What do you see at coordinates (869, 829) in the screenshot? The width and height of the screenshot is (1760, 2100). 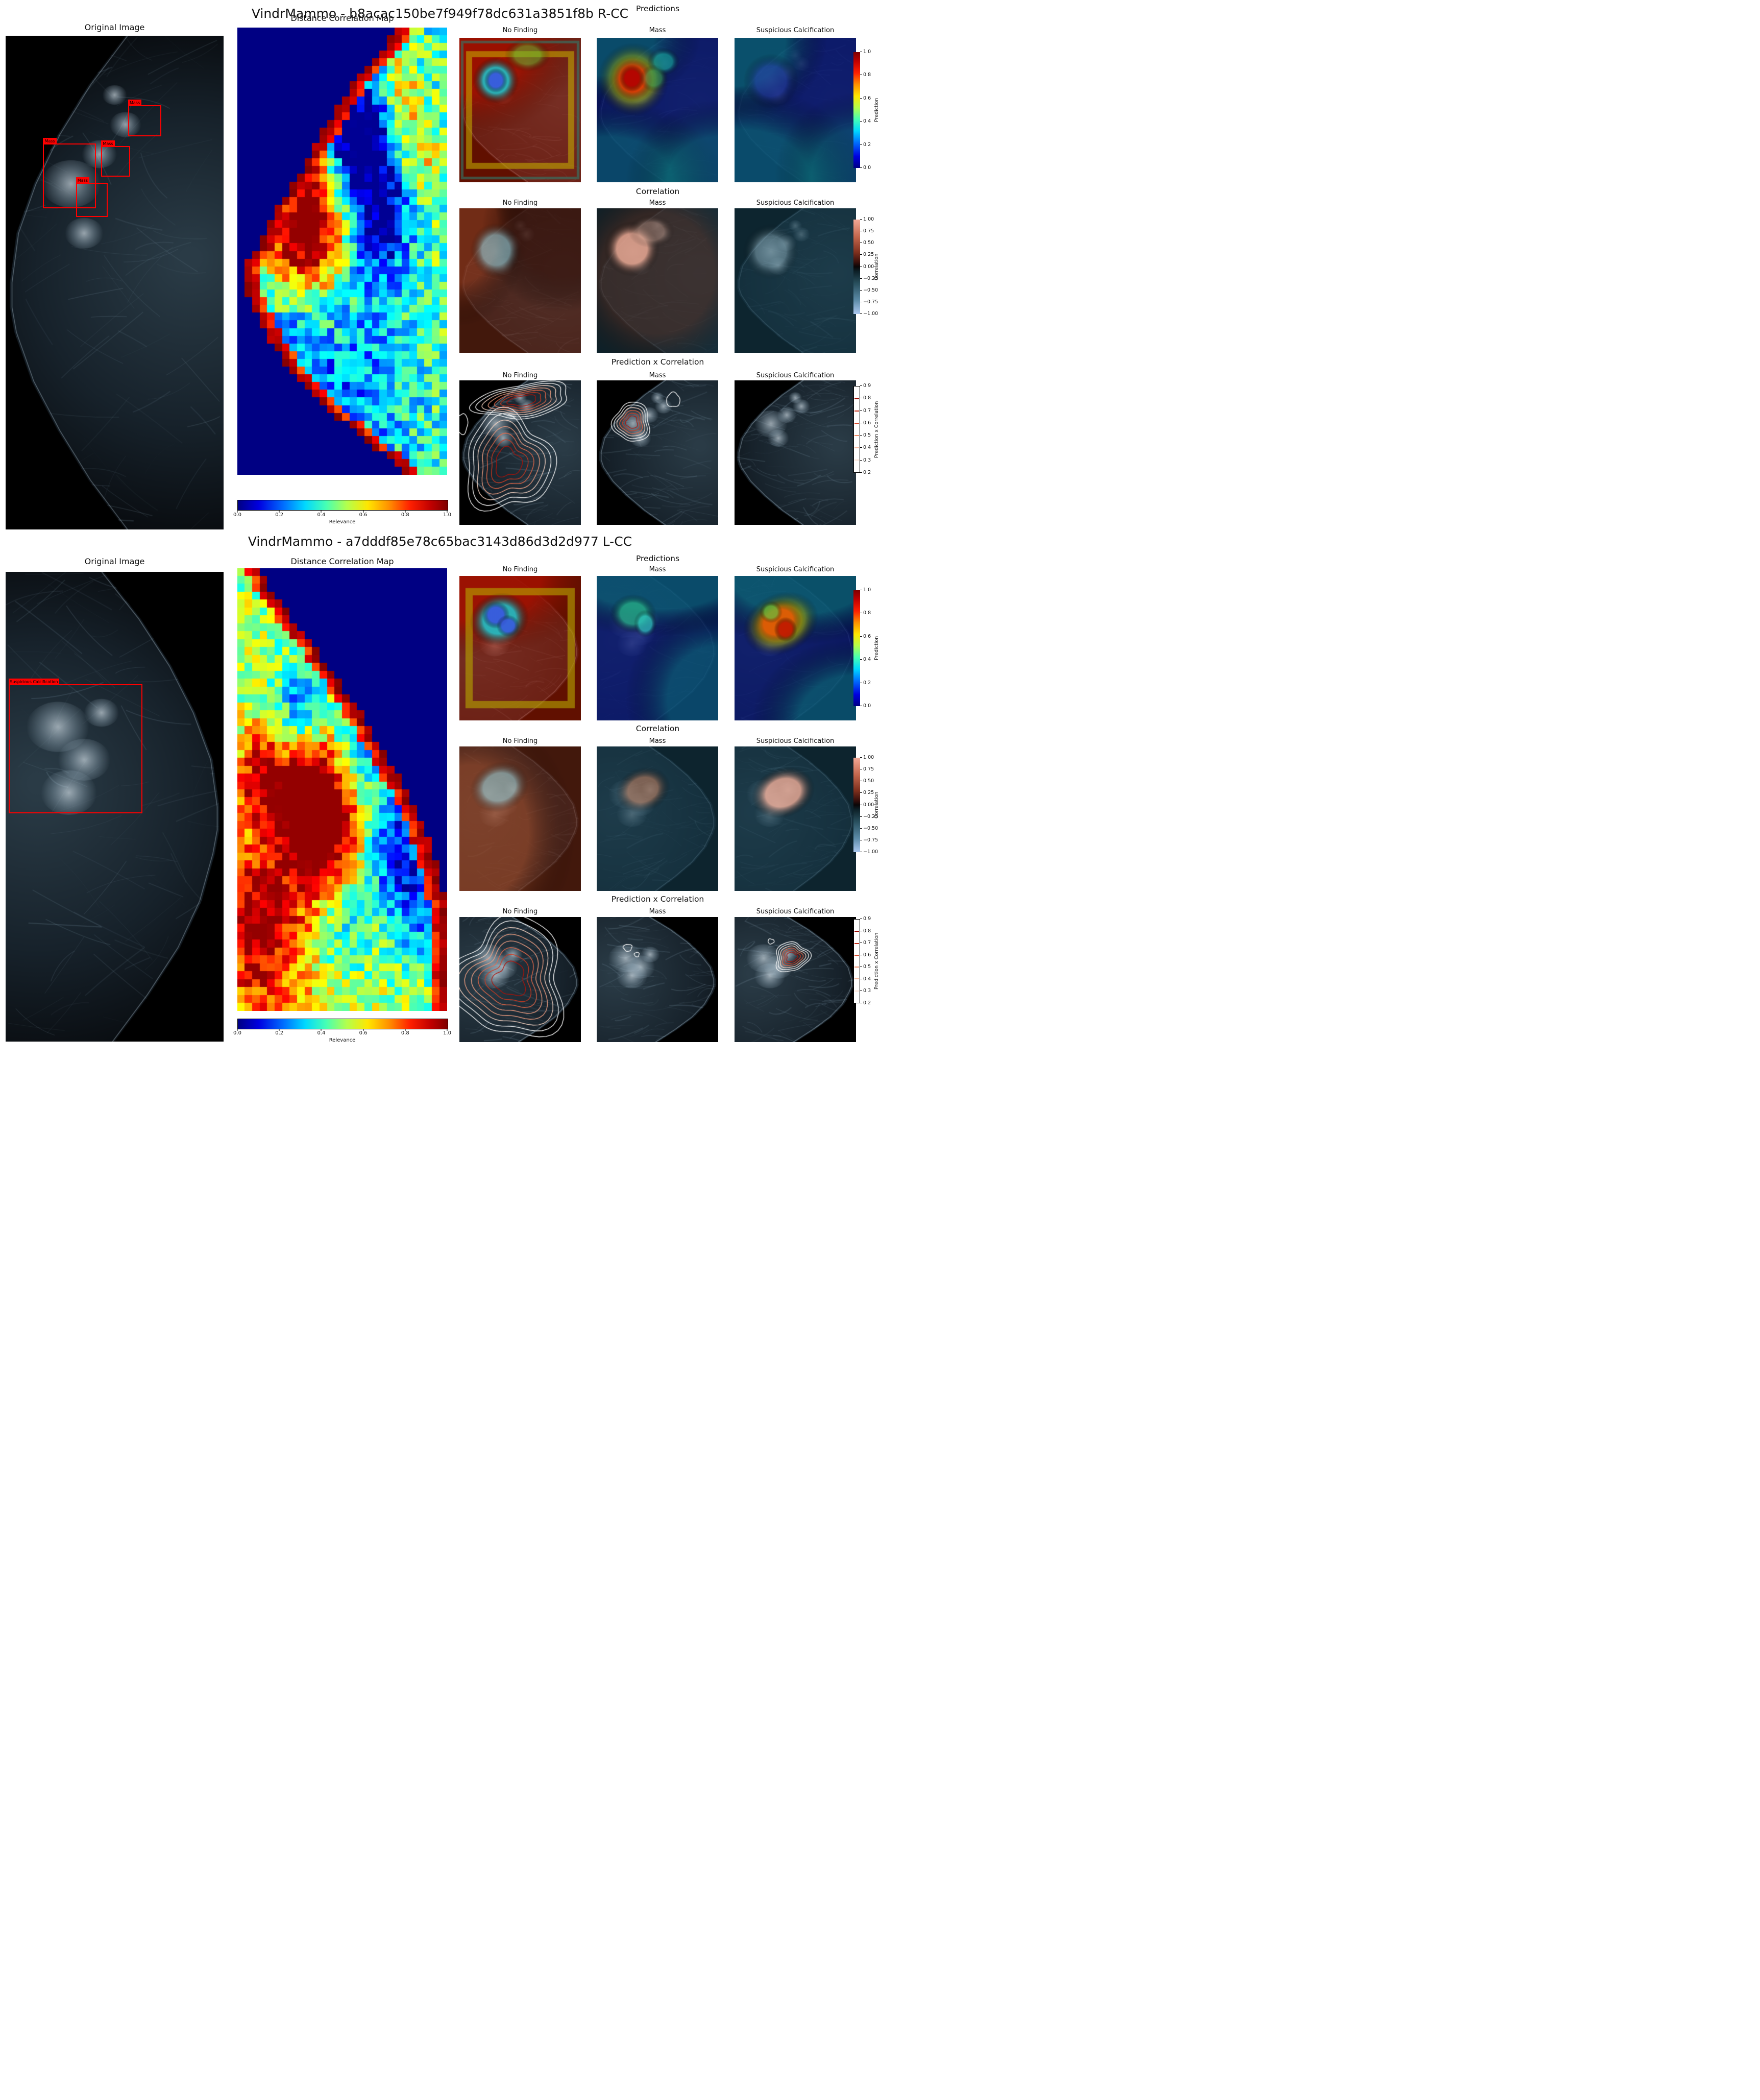 I see `colorbar-tick-label: −0.50` at bounding box center [869, 829].